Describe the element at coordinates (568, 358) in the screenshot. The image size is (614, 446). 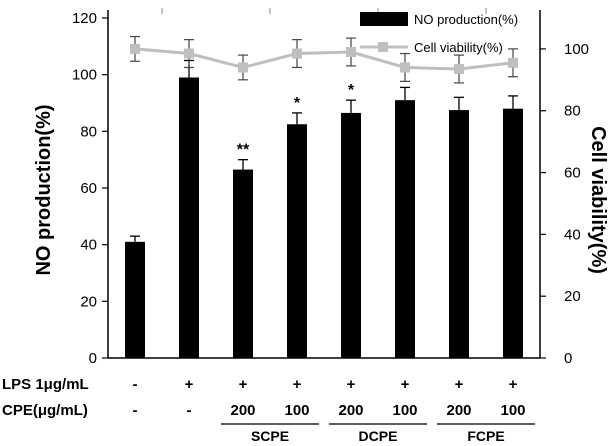
I see `right-tick-label: 0` at that location.